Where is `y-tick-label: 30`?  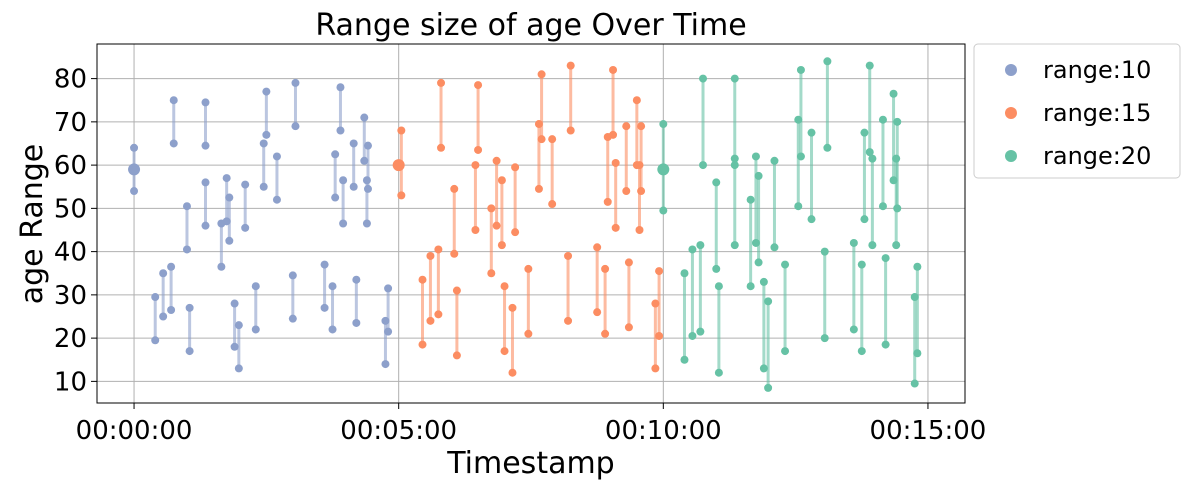
y-tick-label: 30 is located at coordinates (70, 296).